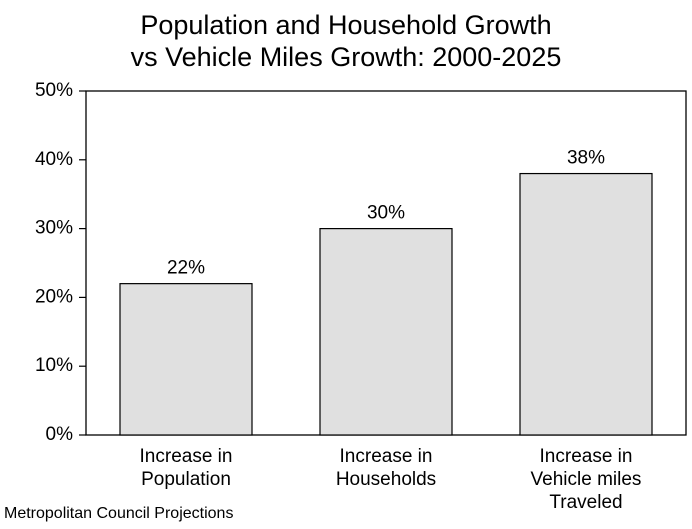  I want to click on bar-value-label: 30%, so click(386, 213).